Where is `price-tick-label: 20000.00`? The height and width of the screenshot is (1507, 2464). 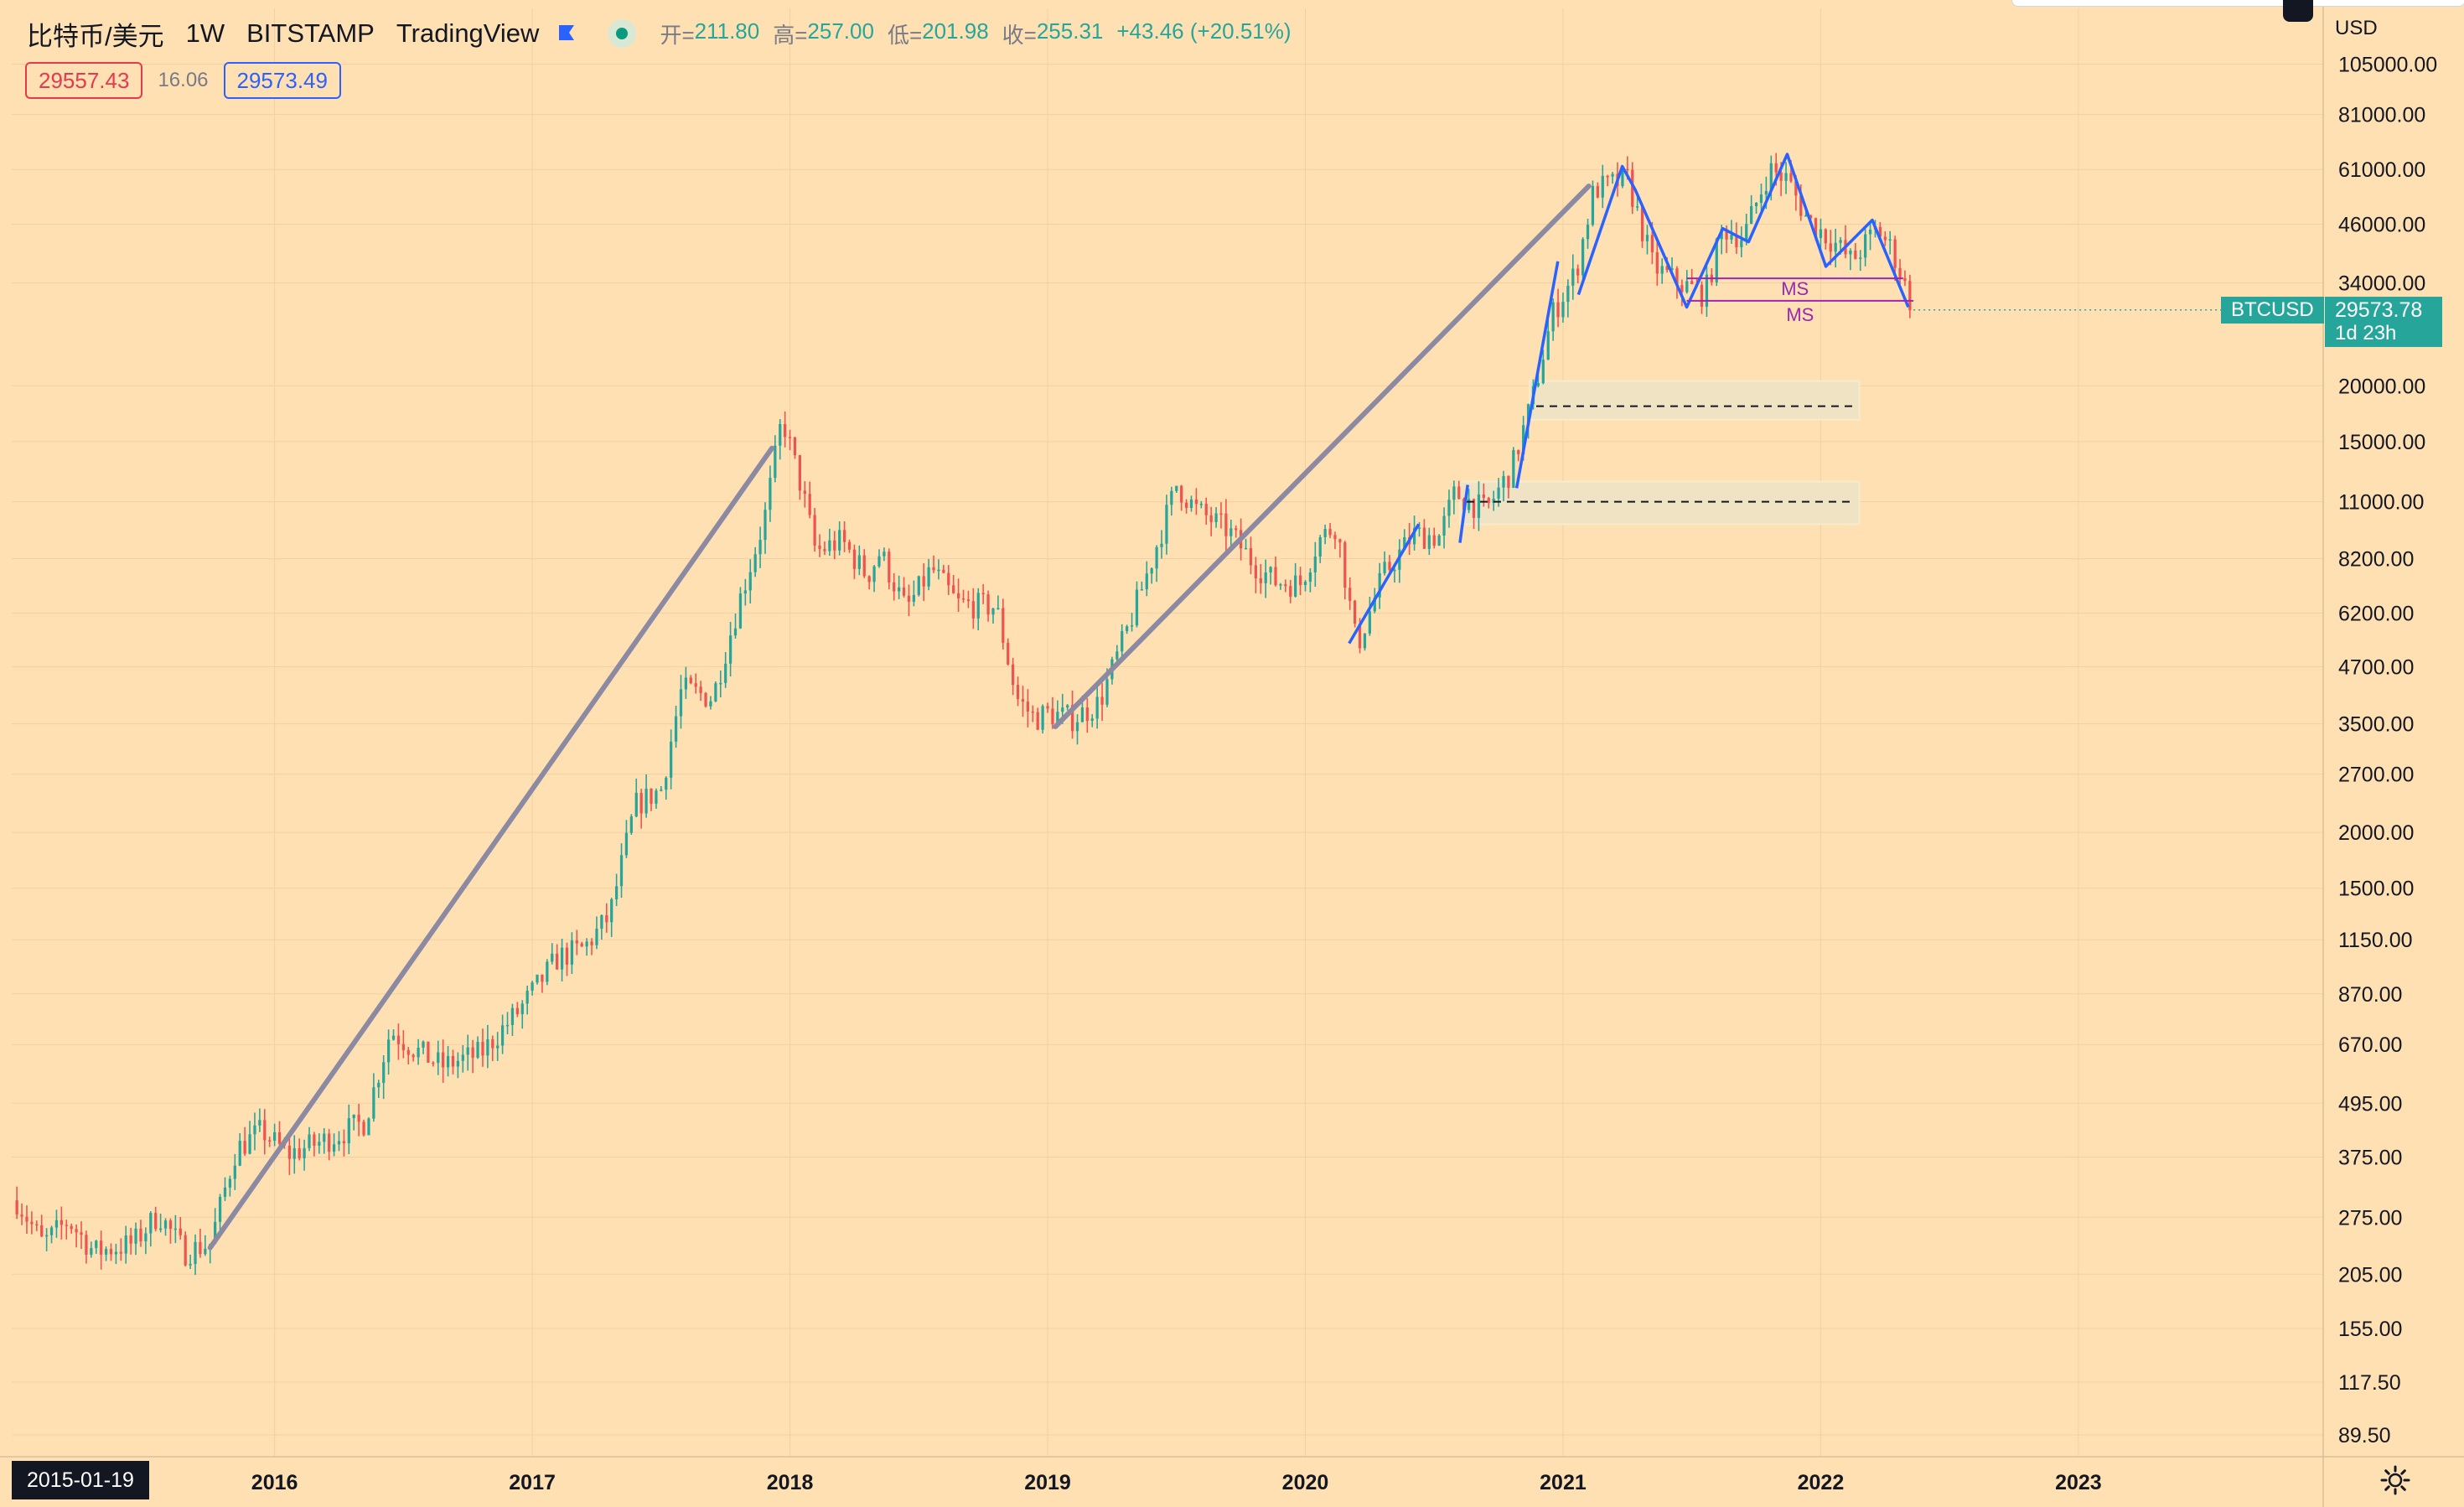
price-tick-label: 20000.00 is located at coordinates (2381, 386).